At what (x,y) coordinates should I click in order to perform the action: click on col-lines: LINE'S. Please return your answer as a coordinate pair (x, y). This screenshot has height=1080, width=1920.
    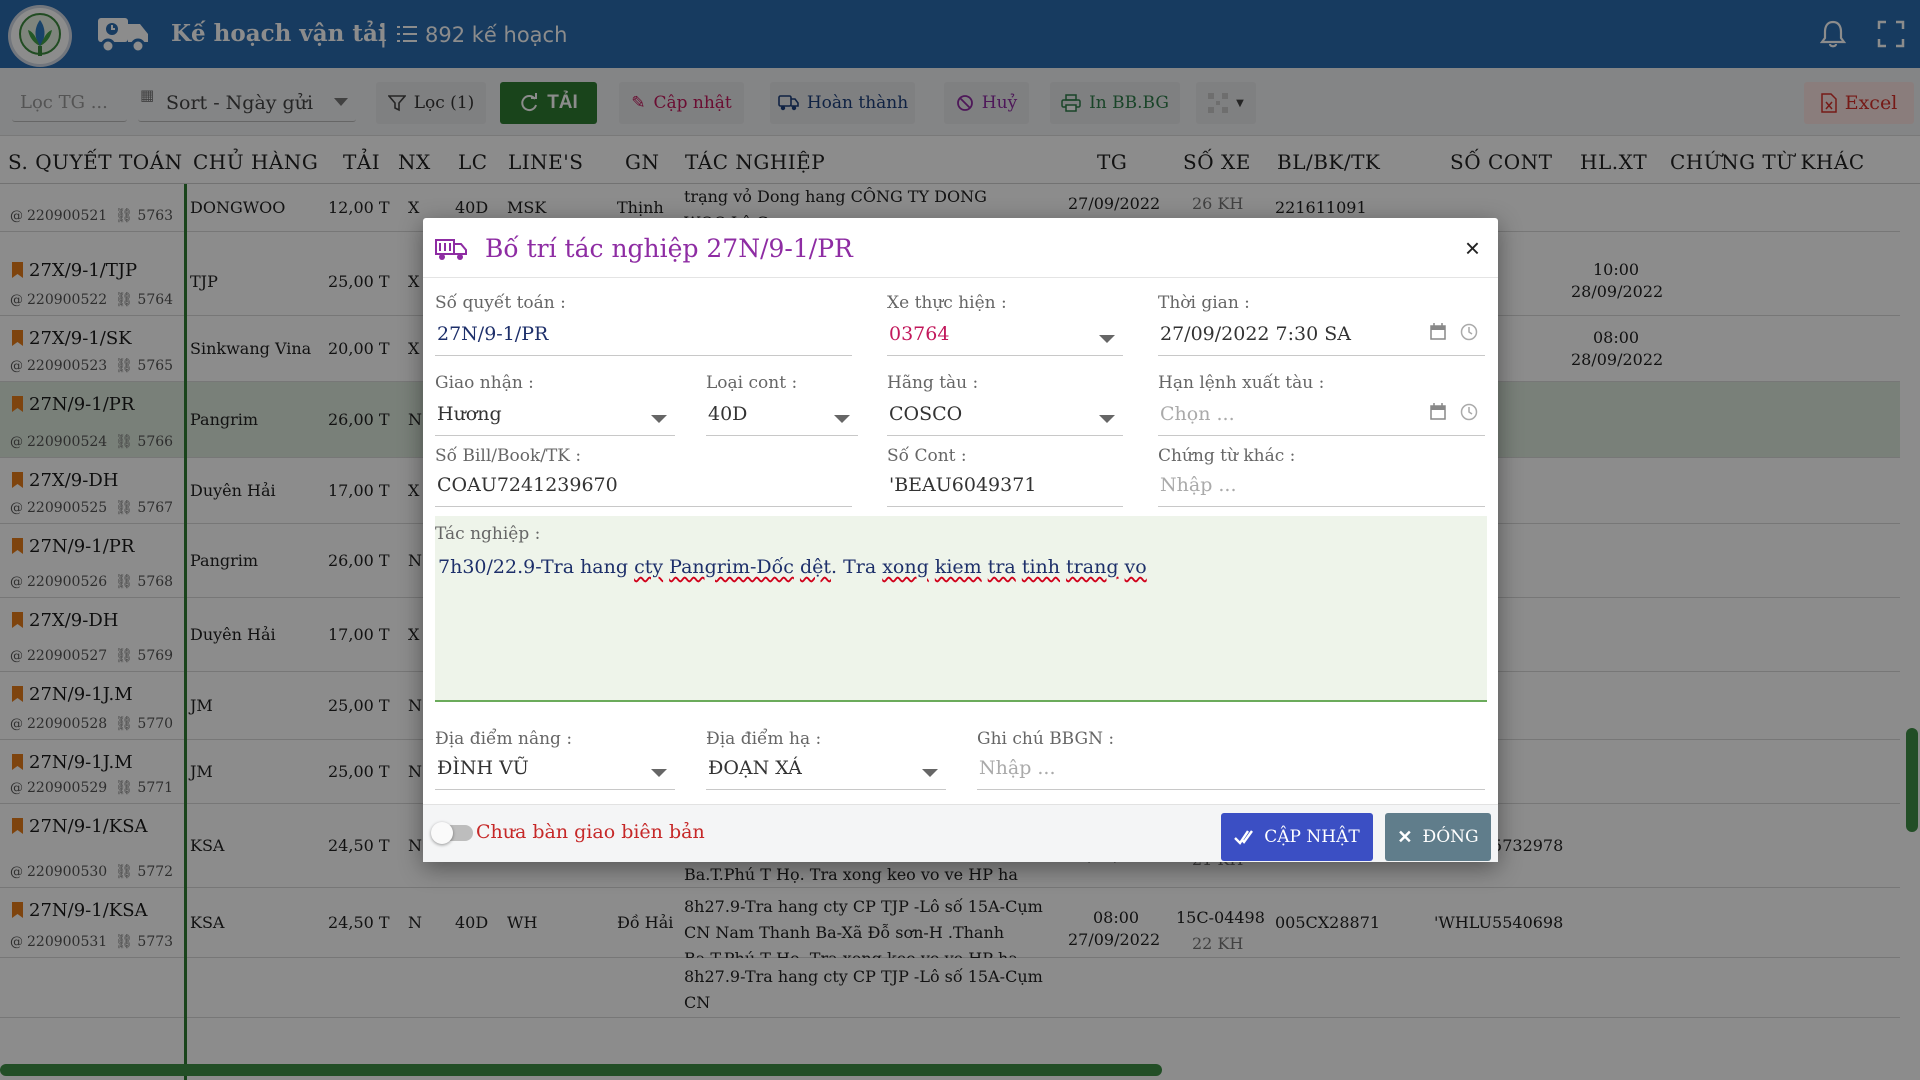
    Looking at the image, I should click on (546, 162).